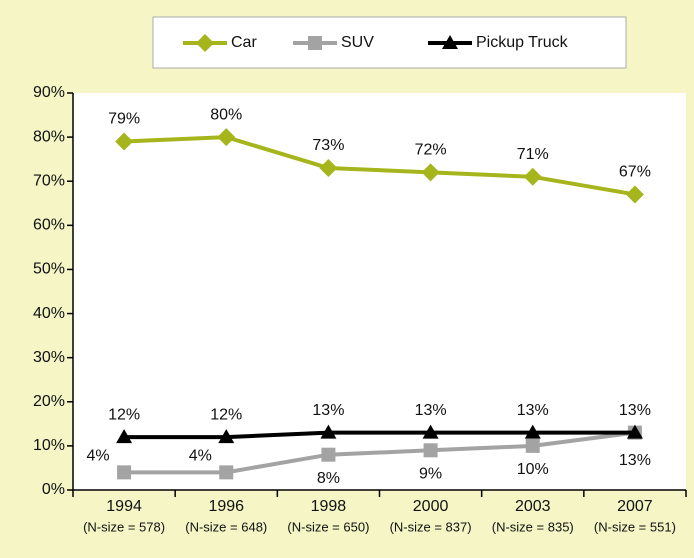  I want to click on data-label: 72%, so click(431, 150).